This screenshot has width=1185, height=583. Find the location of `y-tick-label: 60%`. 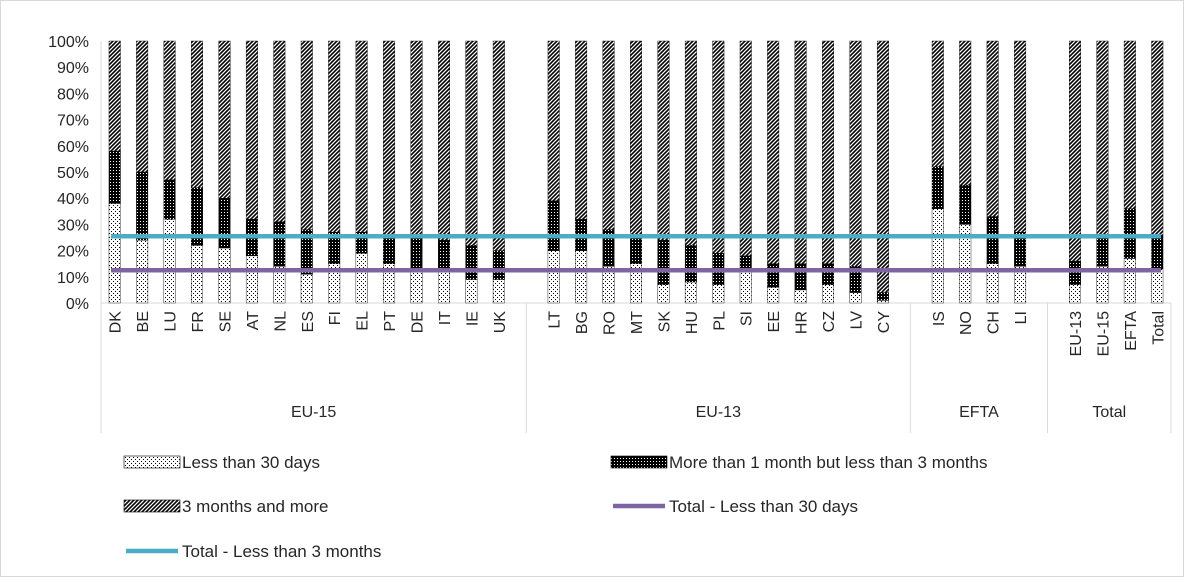

y-tick-label: 60% is located at coordinates (73, 147).